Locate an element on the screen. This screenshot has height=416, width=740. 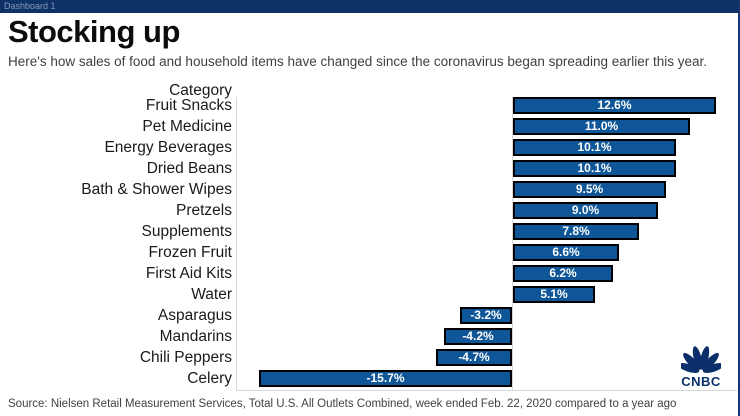
axis-bottom-line is located at coordinates (486, 390).